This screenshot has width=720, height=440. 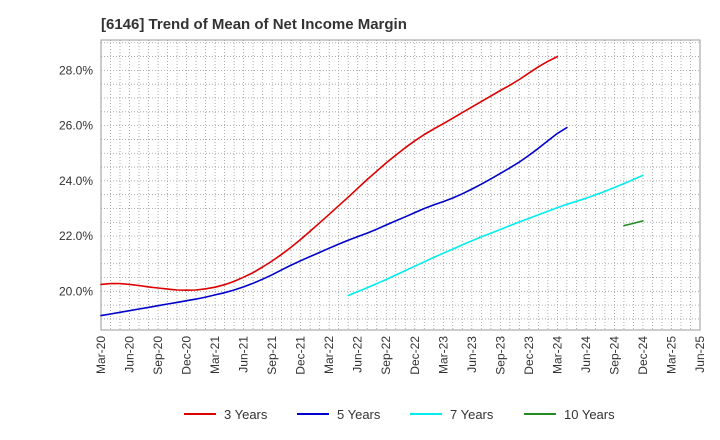 What do you see at coordinates (215, 355) in the screenshot?
I see `x-tick-label: Mar-21` at bounding box center [215, 355].